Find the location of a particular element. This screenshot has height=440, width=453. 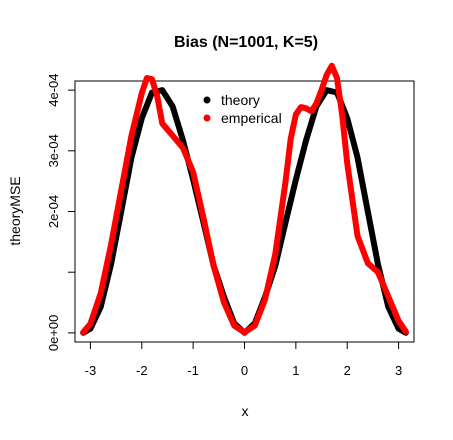

x-tick-label: 3 is located at coordinates (398, 370).